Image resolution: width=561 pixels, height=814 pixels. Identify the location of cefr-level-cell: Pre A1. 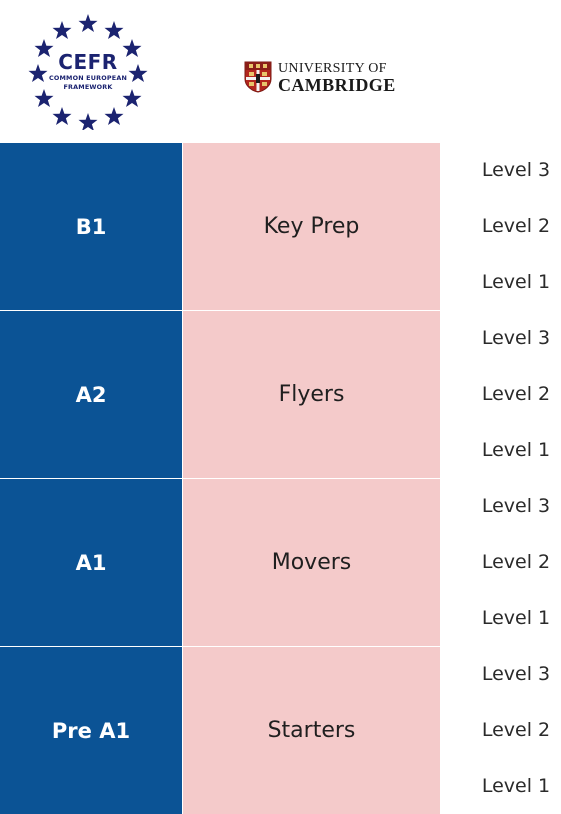
(91, 730).